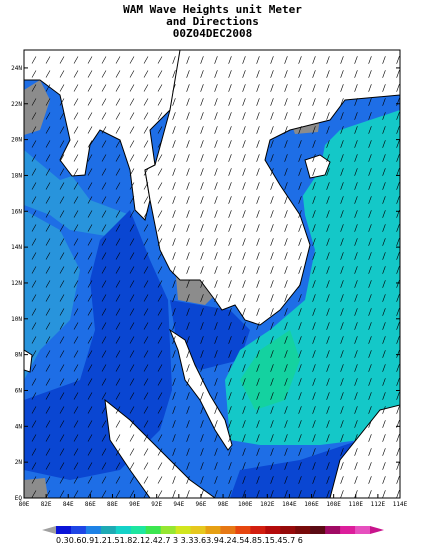 The width and height of the screenshot is (425, 550). What do you see at coordinates (37, 107) in the screenshot?
I see `missing-data-nw` at bounding box center [37, 107].